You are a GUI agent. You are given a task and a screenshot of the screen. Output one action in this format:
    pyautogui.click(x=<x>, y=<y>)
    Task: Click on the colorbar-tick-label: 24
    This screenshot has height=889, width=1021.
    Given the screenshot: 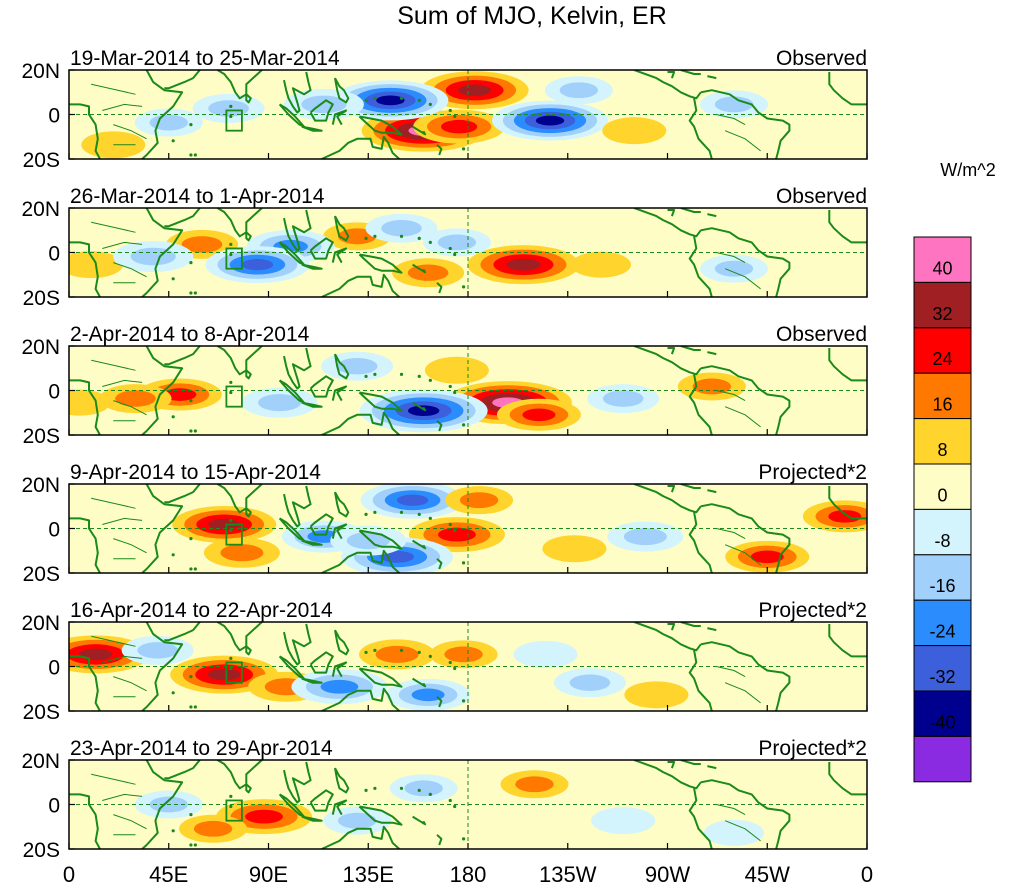 What is the action you would take?
    pyautogui.click(x=942, y=359)
    